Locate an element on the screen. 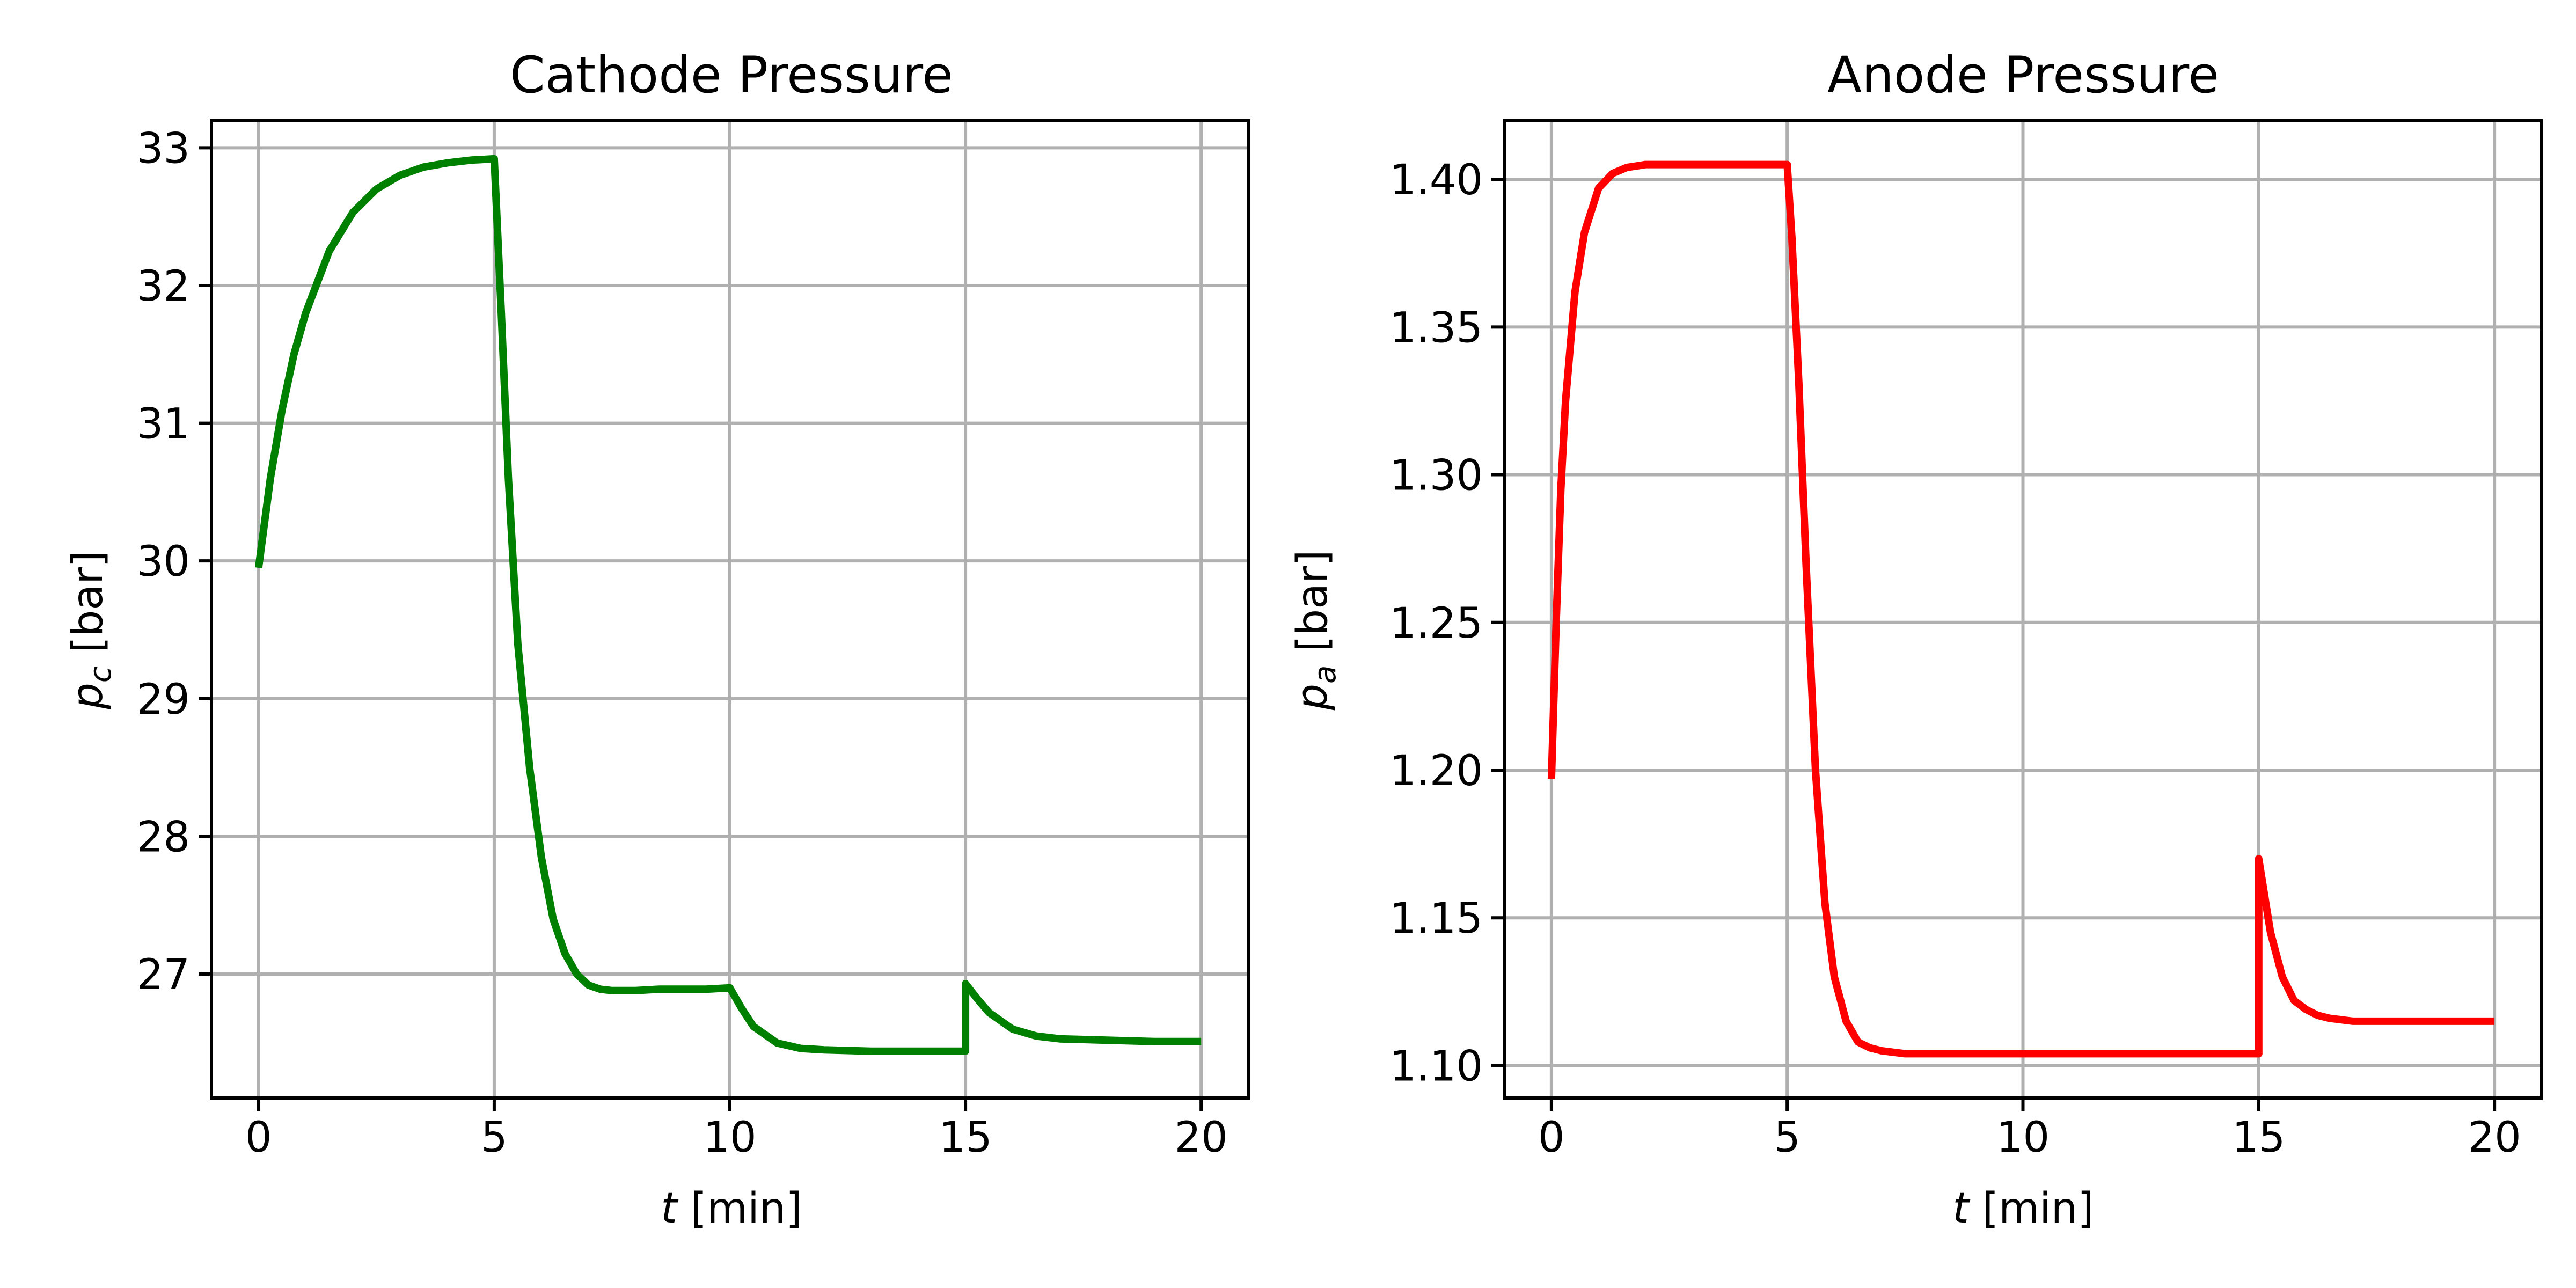 The height and width of the screenshot is (1288, 2576). y-tick-label: 1.15 is located at coordinates (1436, 919).